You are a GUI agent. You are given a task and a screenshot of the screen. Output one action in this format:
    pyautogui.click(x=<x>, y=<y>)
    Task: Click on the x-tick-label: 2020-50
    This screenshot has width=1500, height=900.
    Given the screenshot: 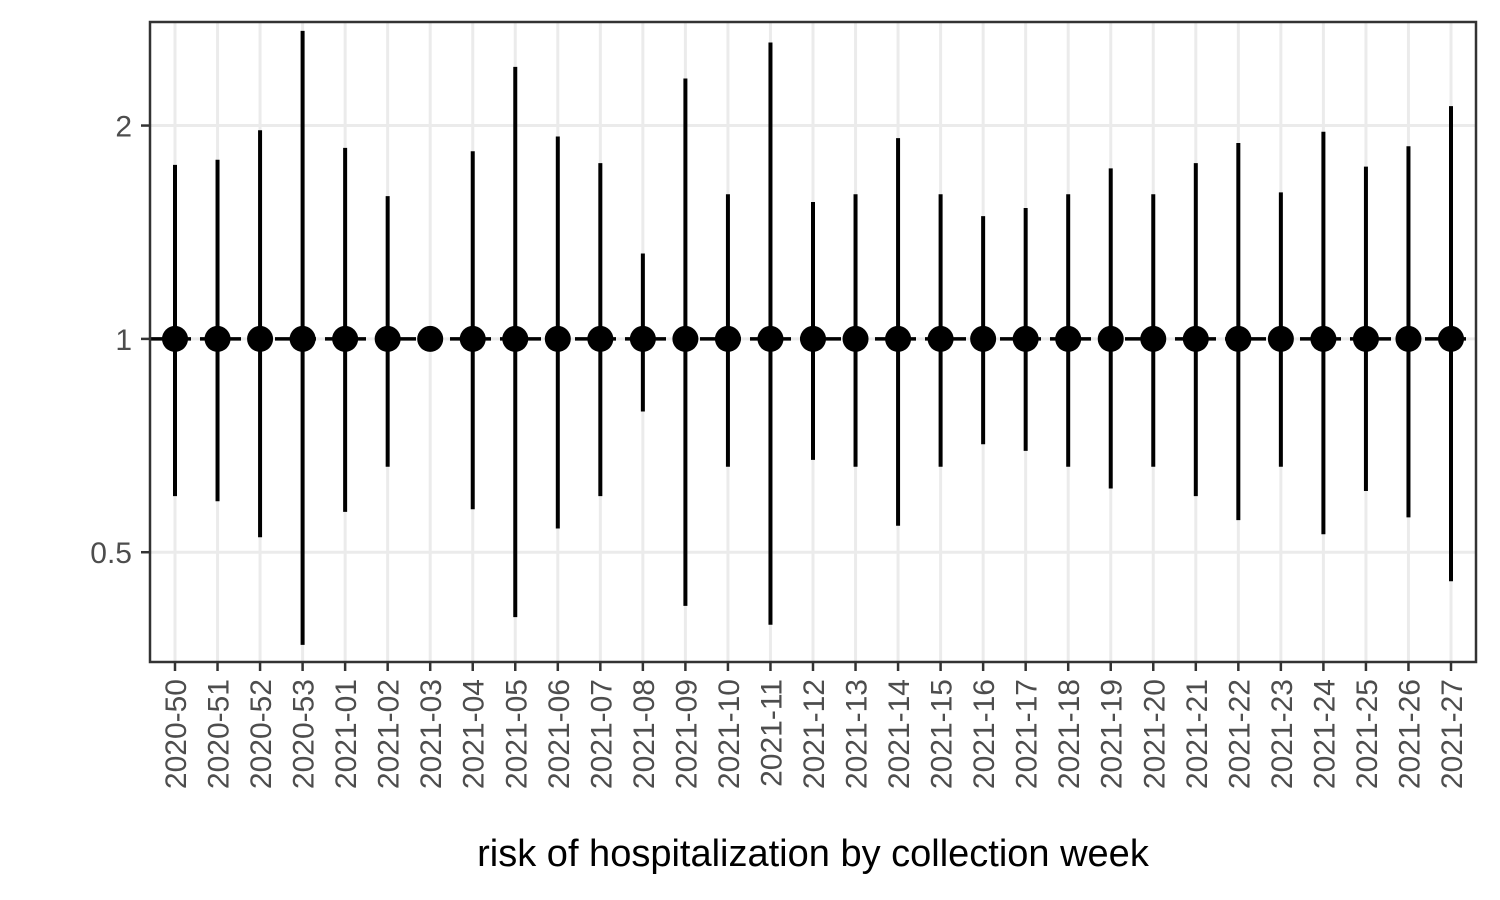 What is the action you would take?
    pyautogui.click(x=176, y=734)
    